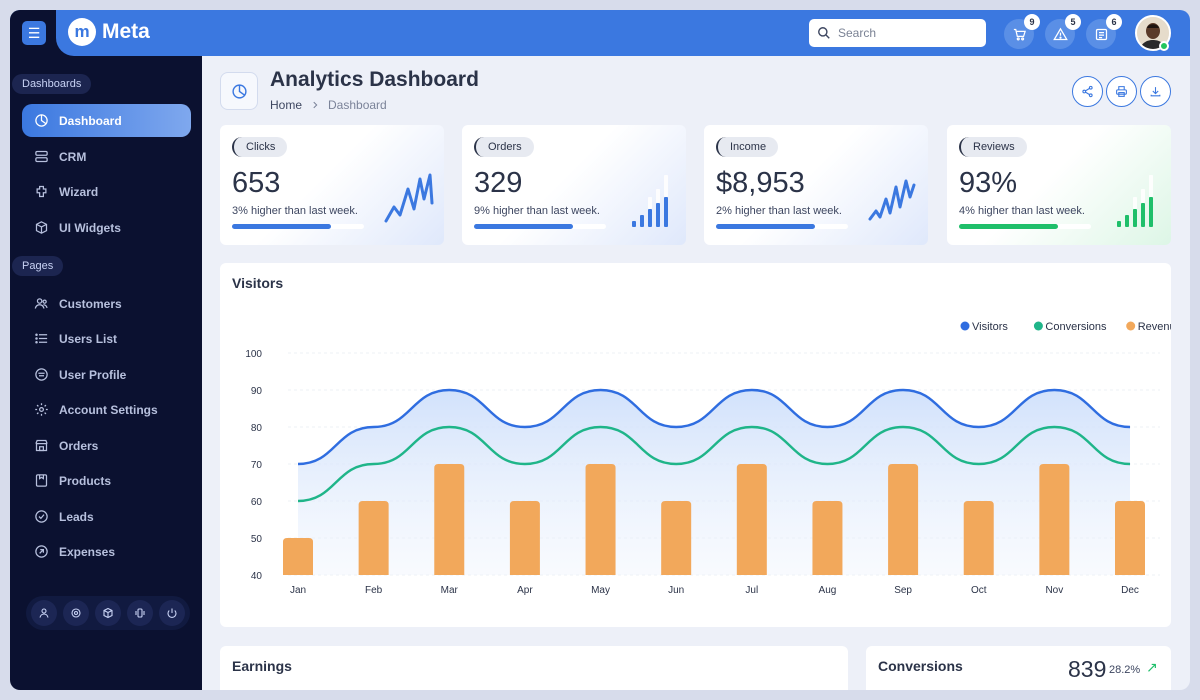 The image size is (1200, 700). I want to click on stat-value: $8,953, so click(760, 183).